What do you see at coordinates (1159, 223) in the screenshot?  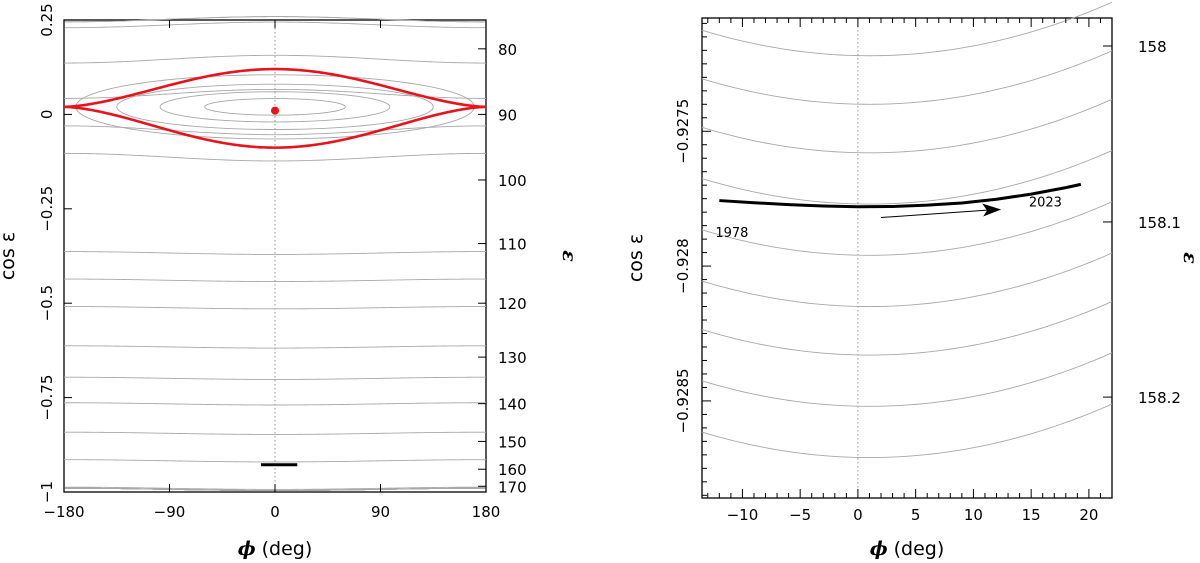 I see `right-eps-tick-label: 158.1` at bounding box center [1159, 223].